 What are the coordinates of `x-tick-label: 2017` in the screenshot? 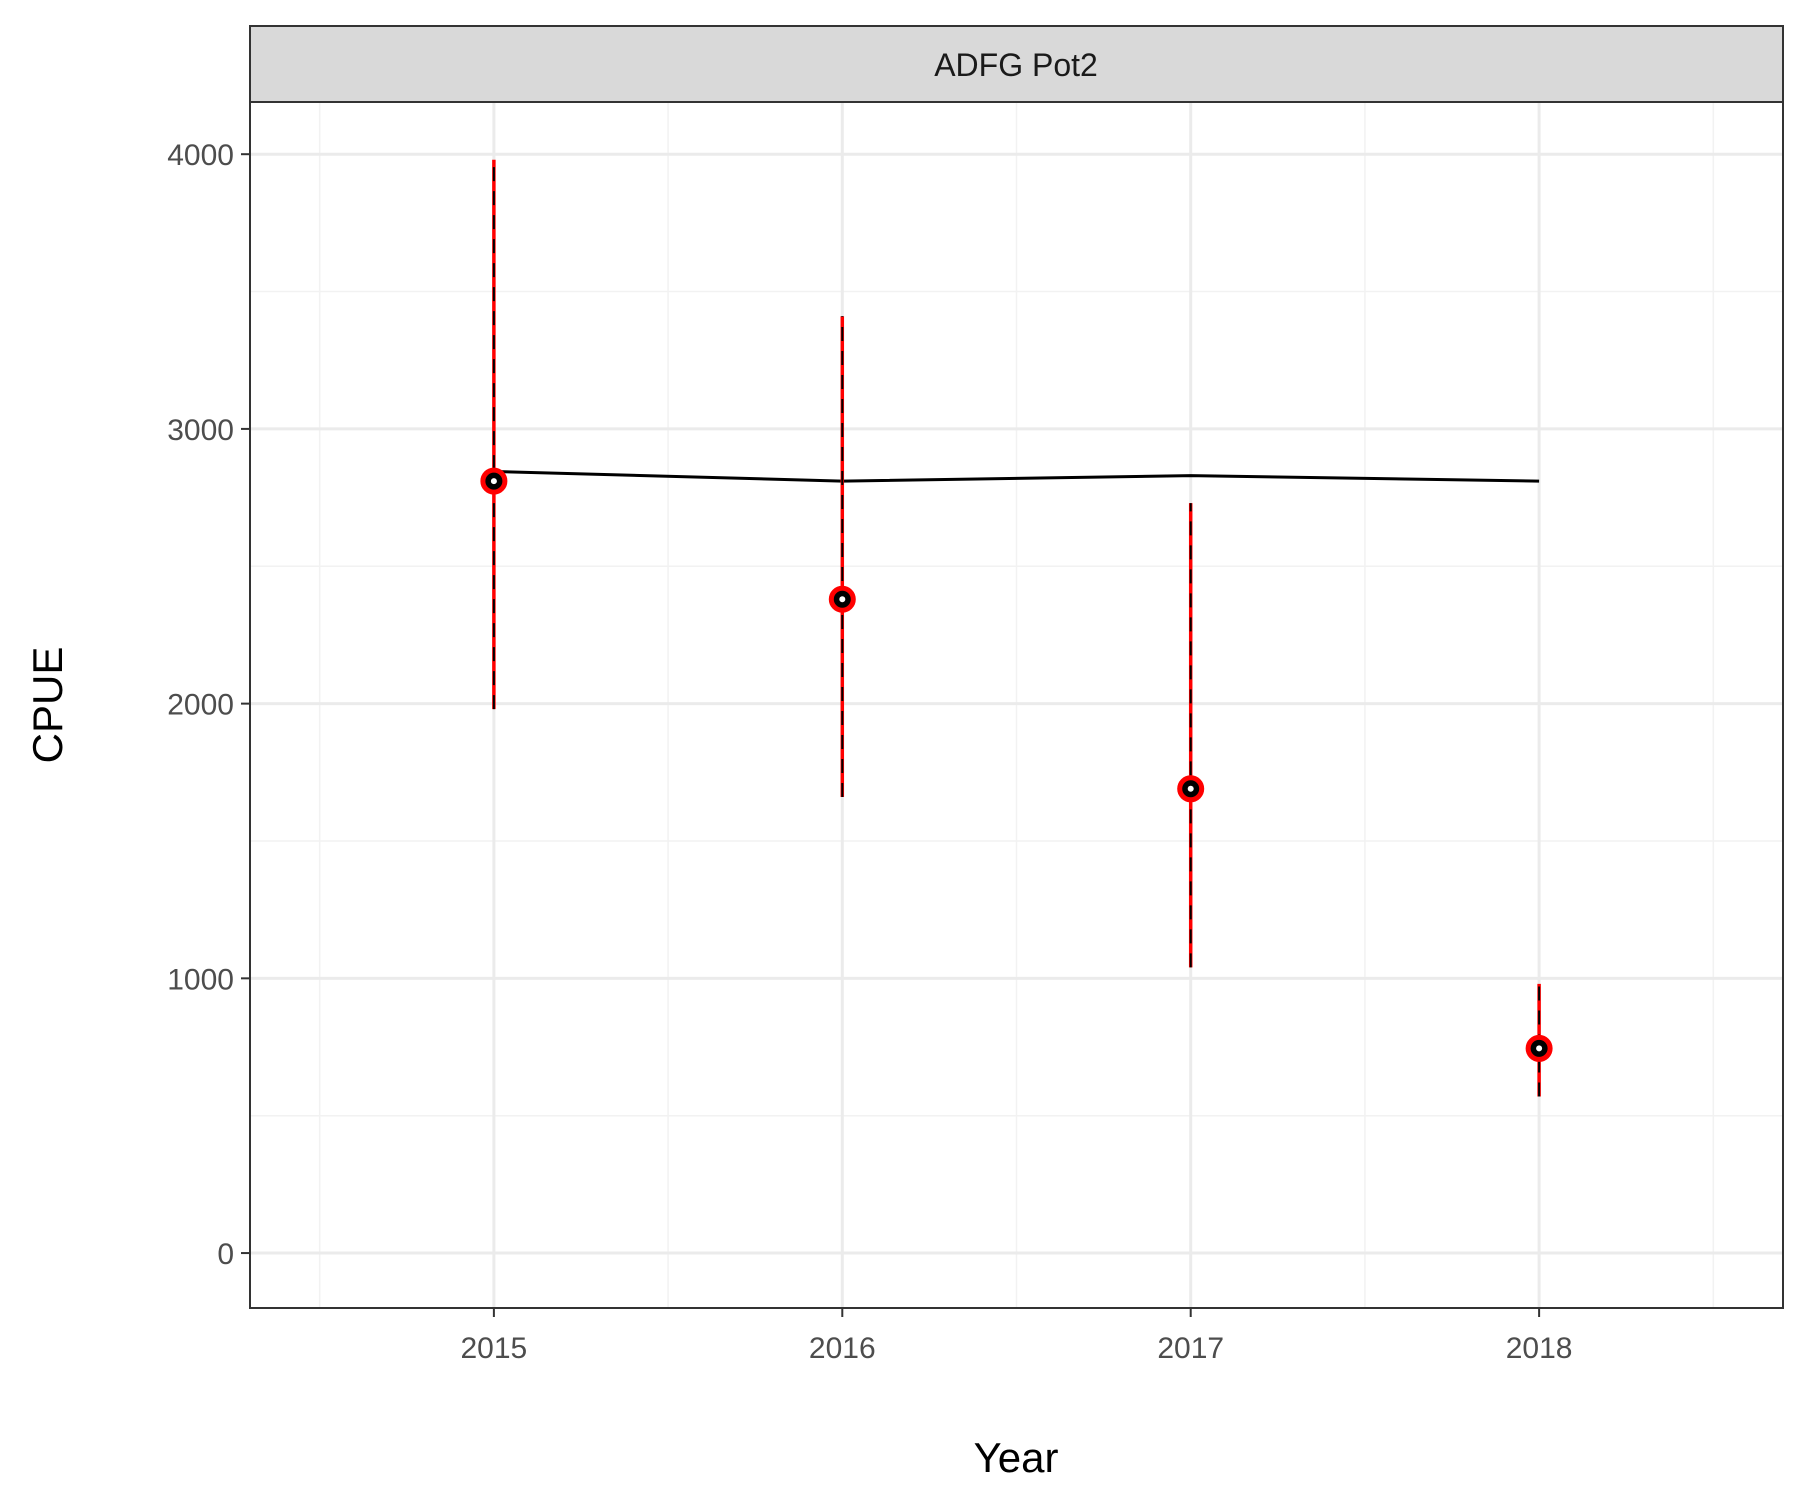 It's located at (1190, 1348).